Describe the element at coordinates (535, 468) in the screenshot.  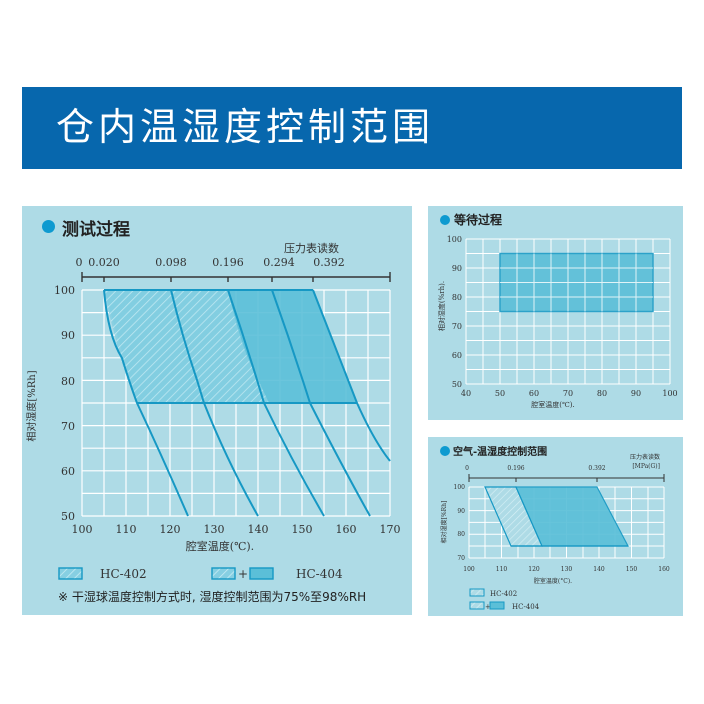
I see `pressure-ticks: 0 0.196 0.392` at that location.